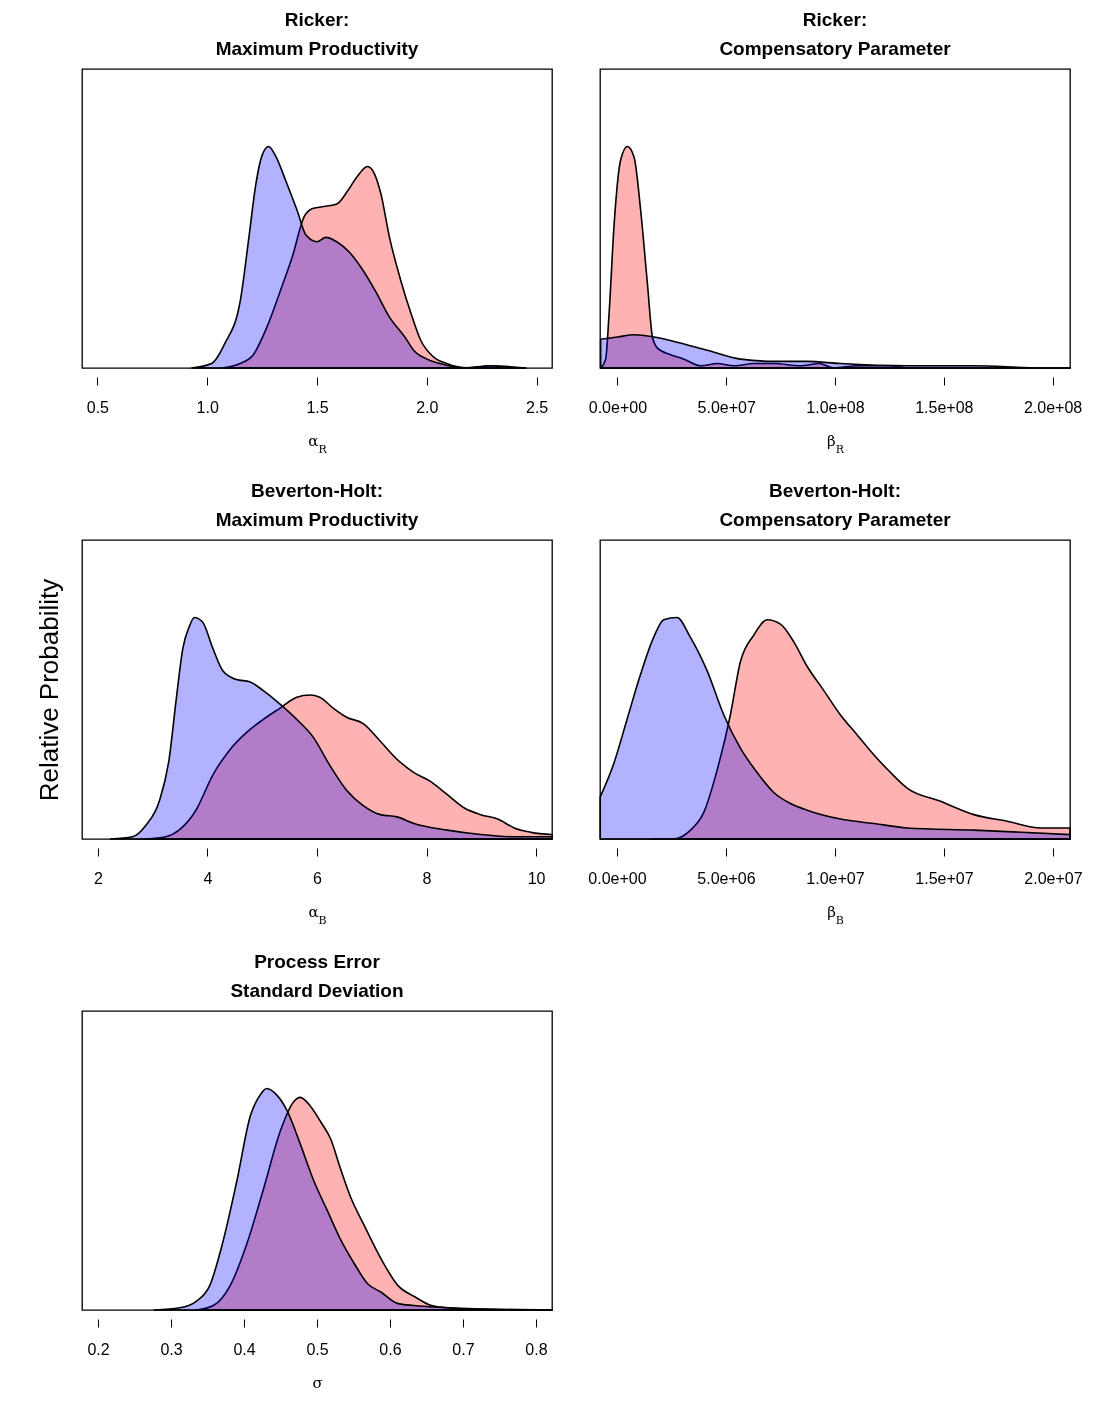 The width and height of the screenshot is (1096, 1406). I want to click on x-tick-label: 1.5e+07, so click(944, 878).